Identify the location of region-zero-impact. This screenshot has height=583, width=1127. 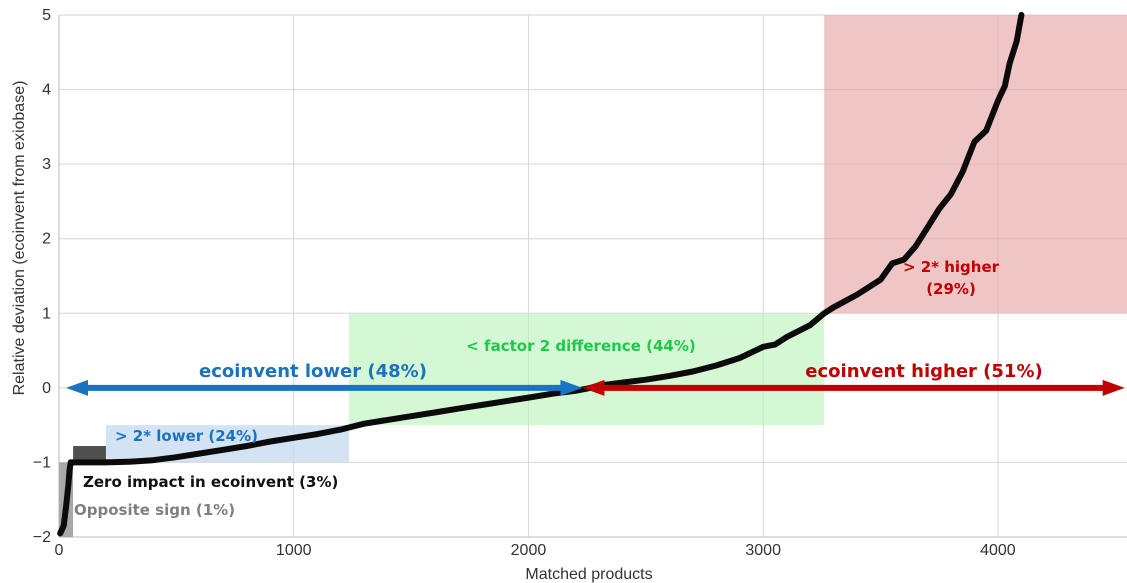
(89, 454).